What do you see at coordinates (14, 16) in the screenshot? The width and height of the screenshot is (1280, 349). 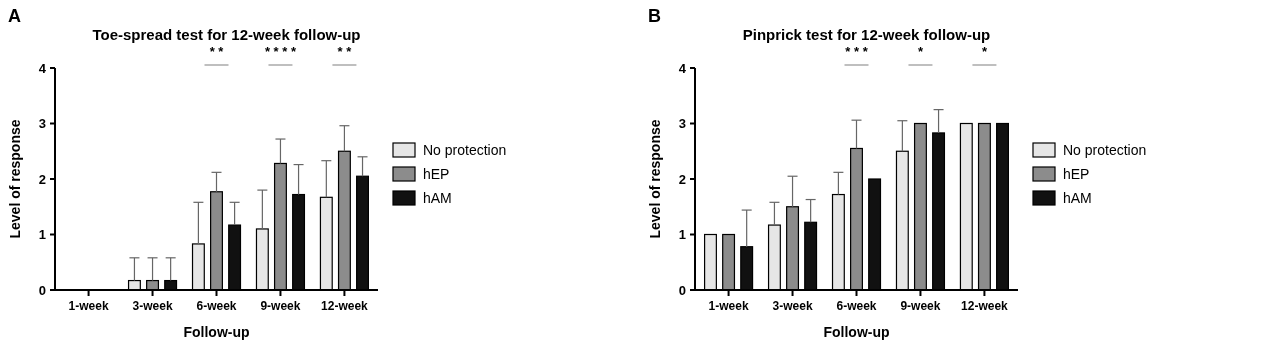 I see `text: A` at bounding box center [14, 16].